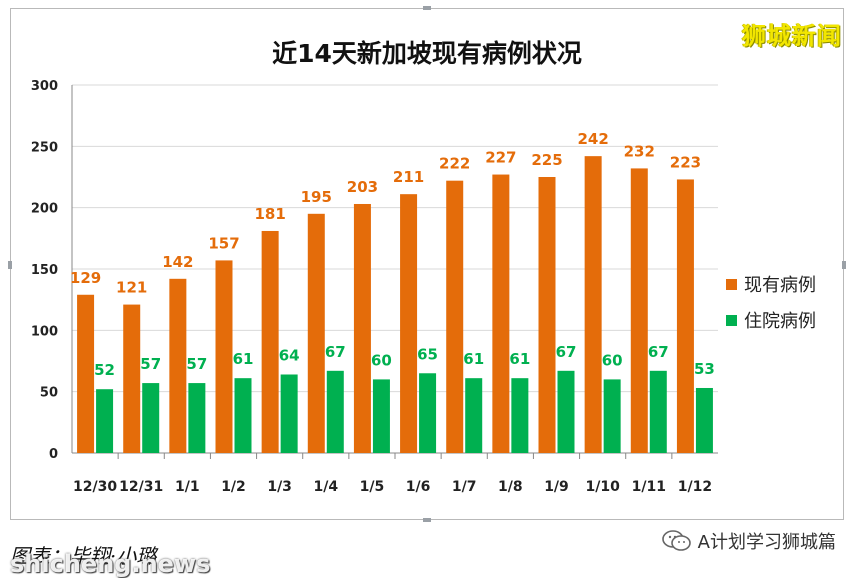  I want to click on data-label: 181, so click(269, 214).